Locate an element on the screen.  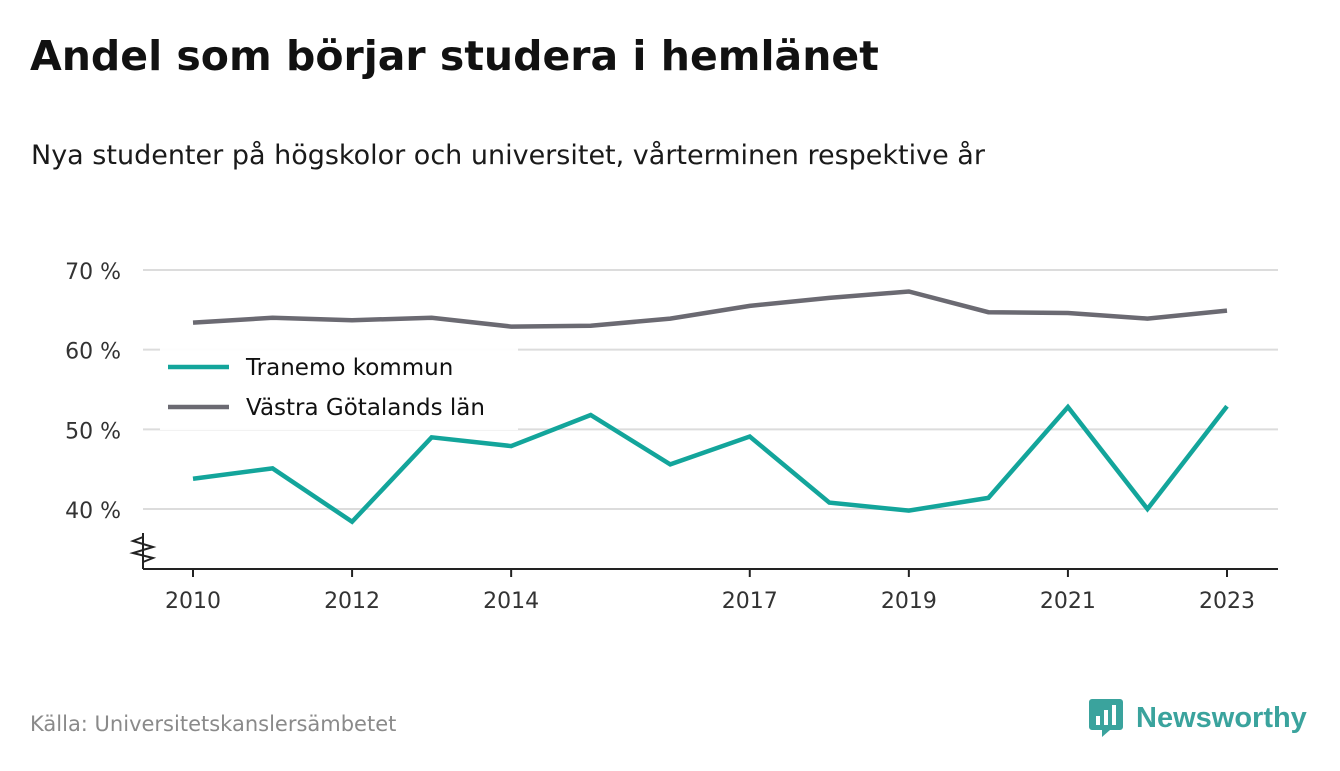
legend: Tranemo kommun Västra Götalands län is located at coordinates (339, 389).